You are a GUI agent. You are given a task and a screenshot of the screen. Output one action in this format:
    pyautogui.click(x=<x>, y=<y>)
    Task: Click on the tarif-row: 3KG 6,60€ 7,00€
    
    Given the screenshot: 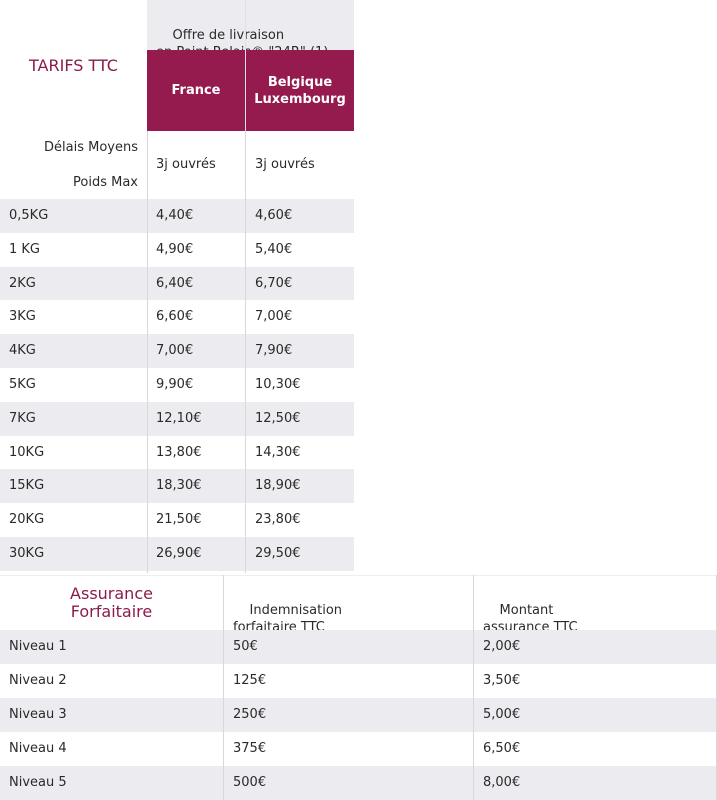 What is the action you would take?
    pyautogui.click(x=177, y=317)
    